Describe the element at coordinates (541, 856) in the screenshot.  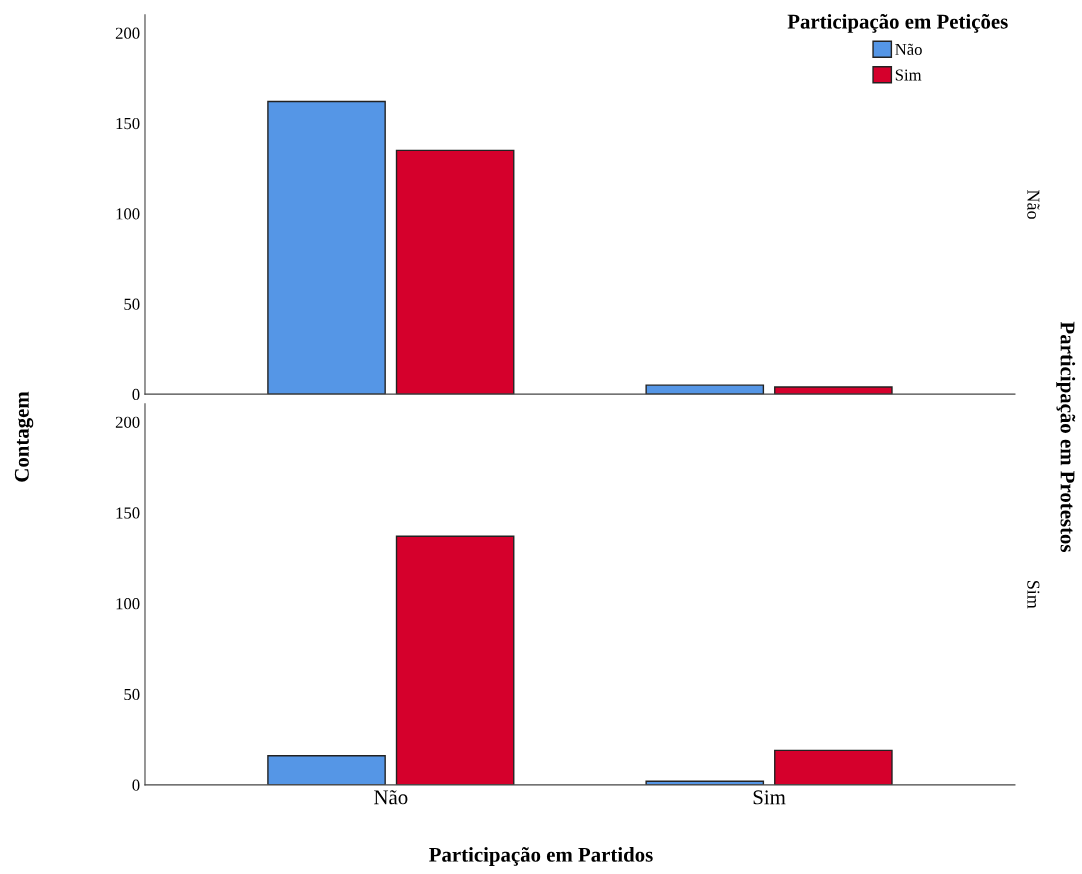
I see `x-axis-title: Participação em Partidos` at that location.